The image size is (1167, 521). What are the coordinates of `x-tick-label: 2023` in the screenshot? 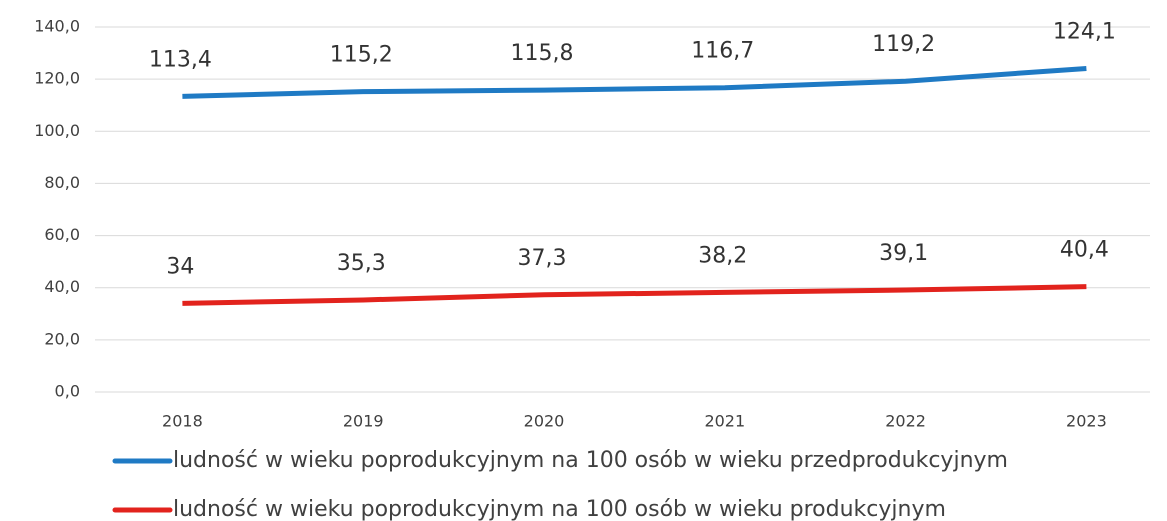 It's located at (1086, 421).